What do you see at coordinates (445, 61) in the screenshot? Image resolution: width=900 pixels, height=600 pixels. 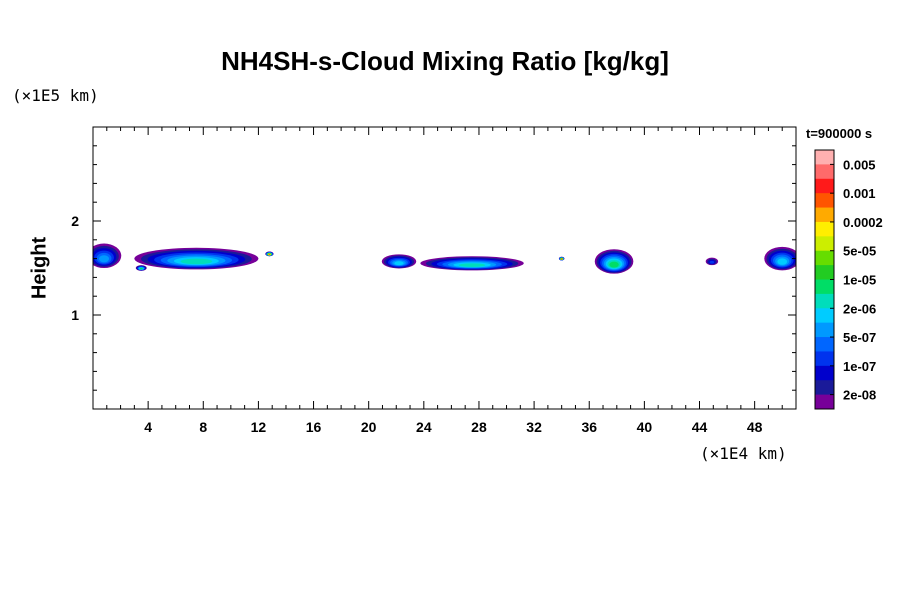 I see `chart-title: NH4SH-s-Cloud Mixing Ratio [kg/kg]` at bounding box center [445, 61].